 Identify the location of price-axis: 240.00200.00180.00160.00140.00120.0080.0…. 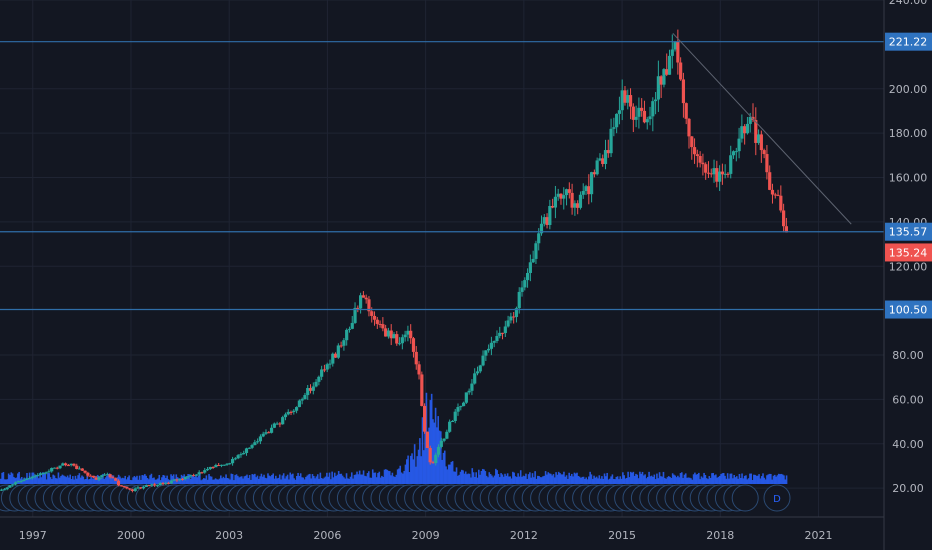
(908, 247).